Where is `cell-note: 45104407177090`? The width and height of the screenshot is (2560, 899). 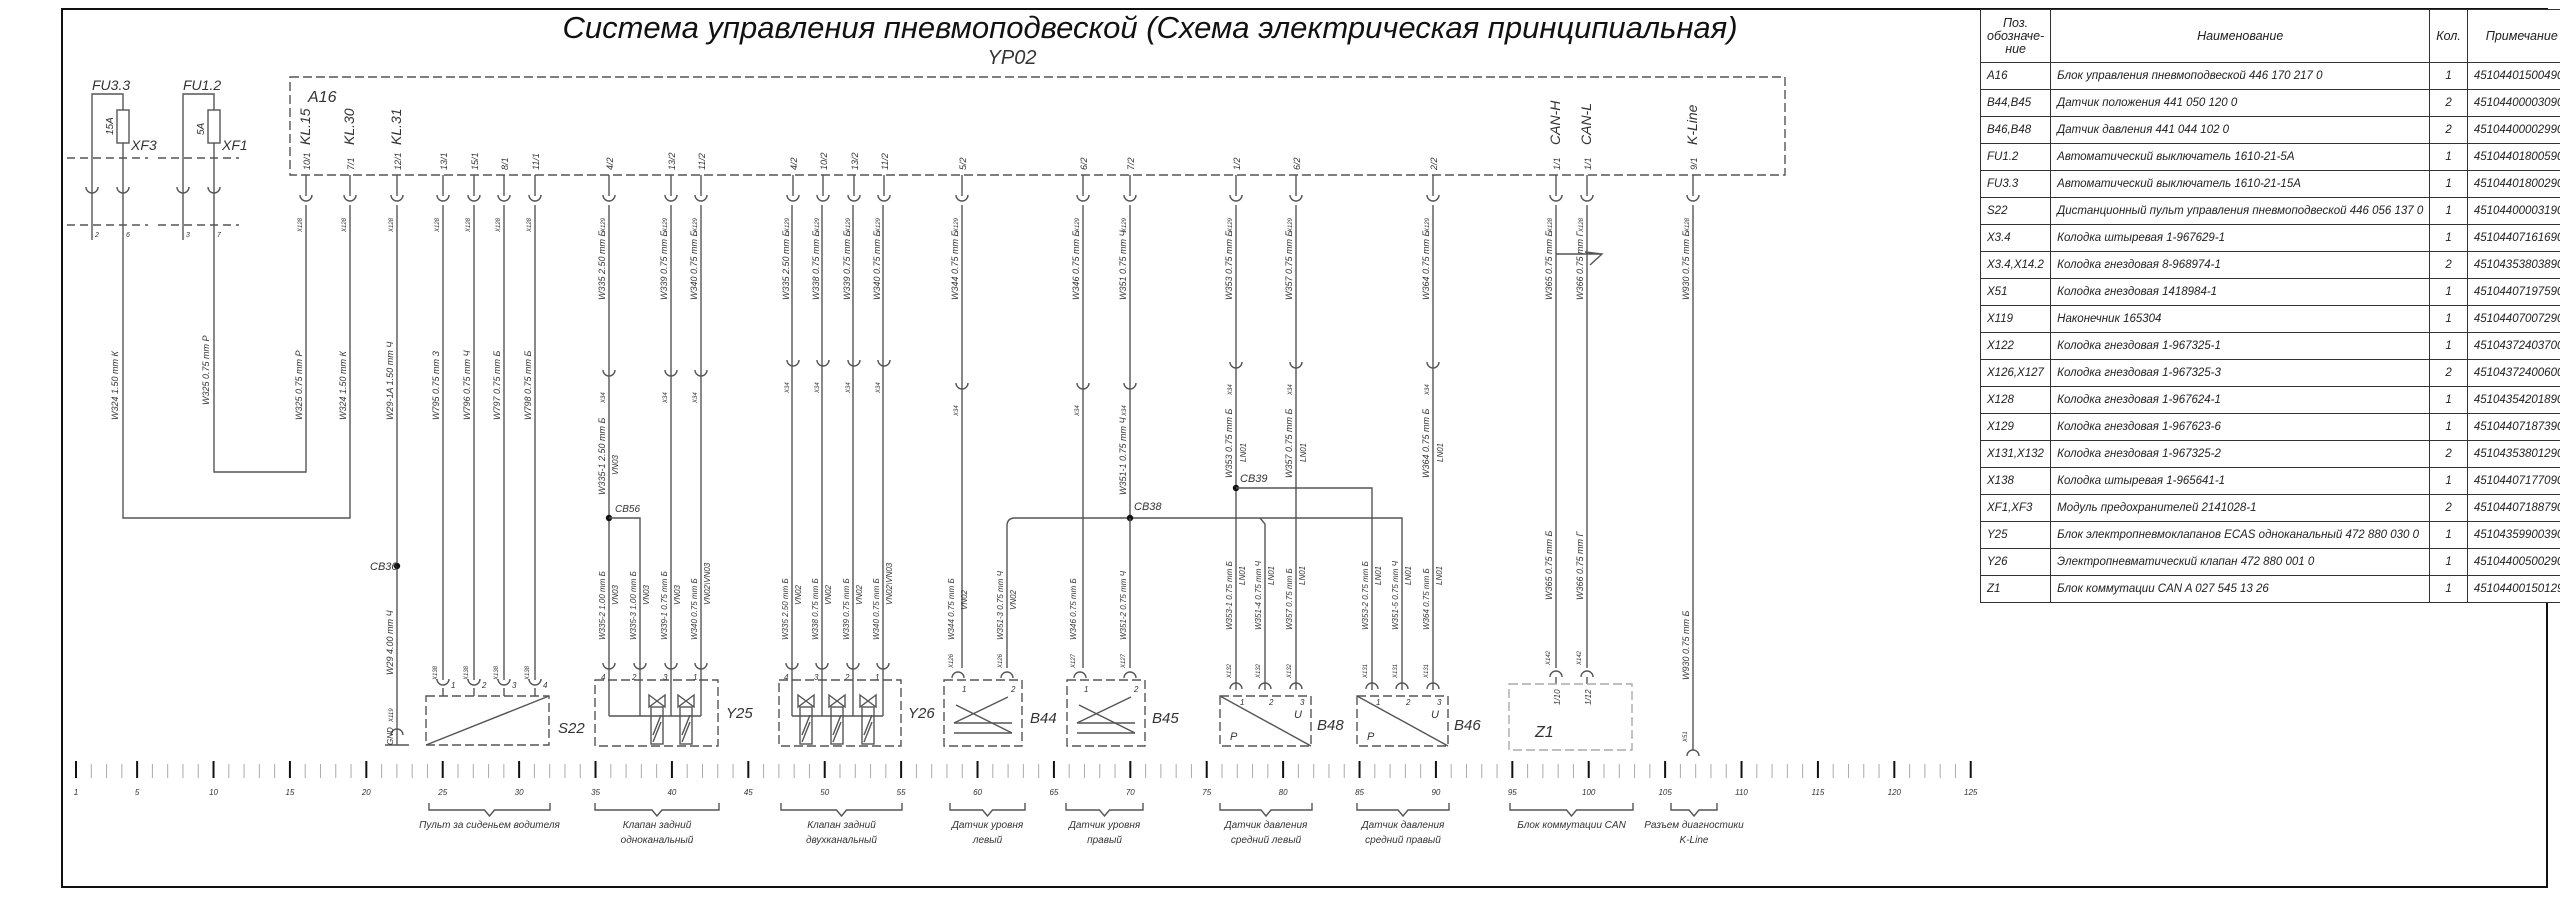
cell-note: 45104407177090 is located at coordinates (2513, 481).